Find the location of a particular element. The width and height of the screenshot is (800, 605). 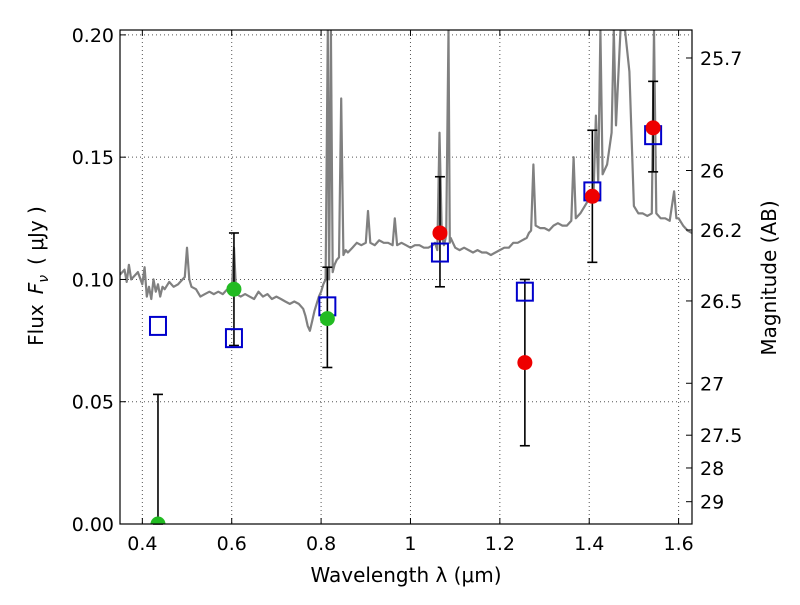

x-tick-label: 0.6 is located at coordinates (232, 544).